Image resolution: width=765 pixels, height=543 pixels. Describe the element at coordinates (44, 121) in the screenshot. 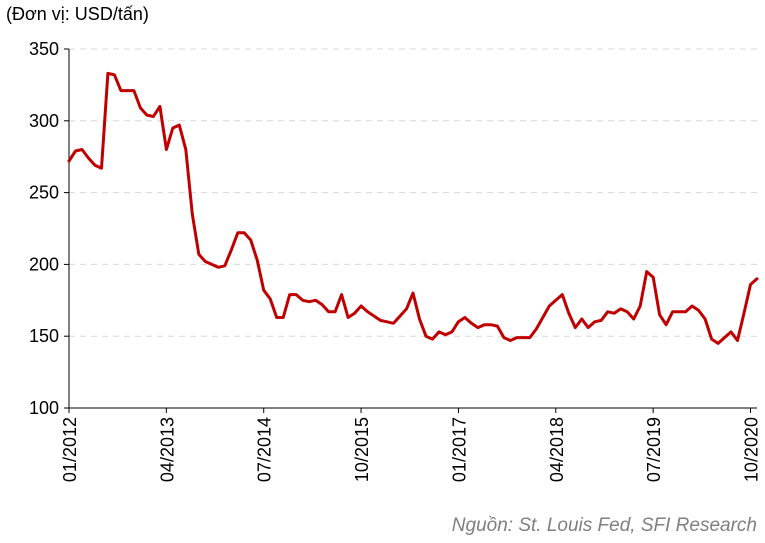

I see `y-tick-label: 300` at that location.